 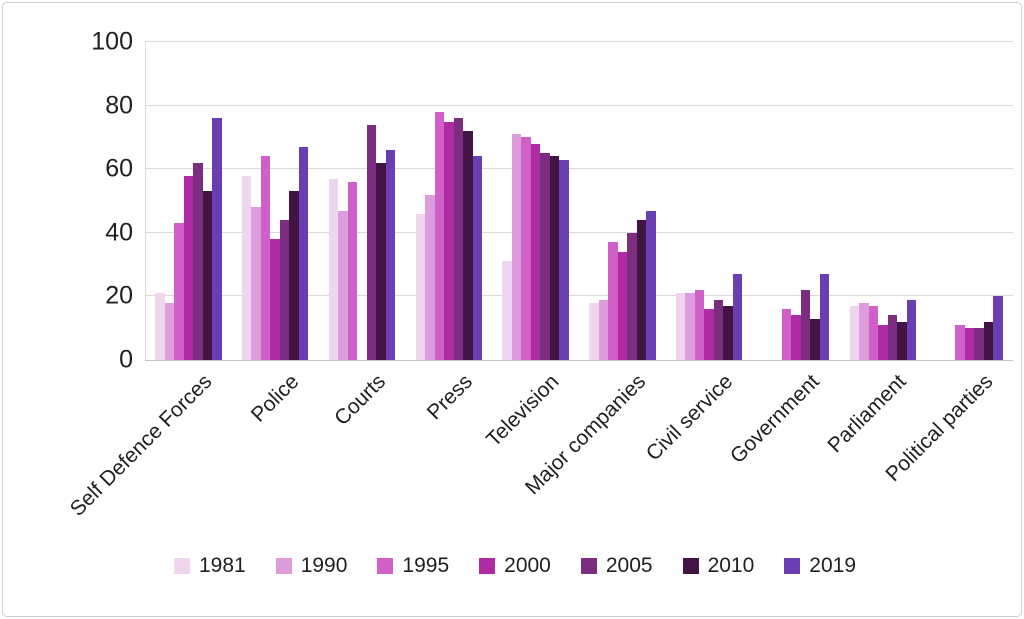 What do you see at coordinates (882, 201) in the screenshot?
I see `bar-group-parliament` at bounding box center [882, 201].